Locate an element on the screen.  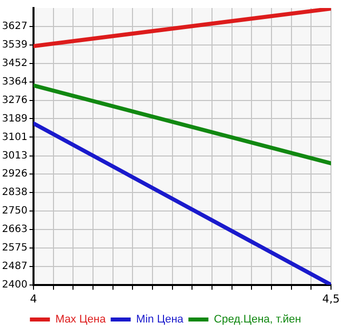
y-tick-label: 3013 is located at coordinates (15, 156).